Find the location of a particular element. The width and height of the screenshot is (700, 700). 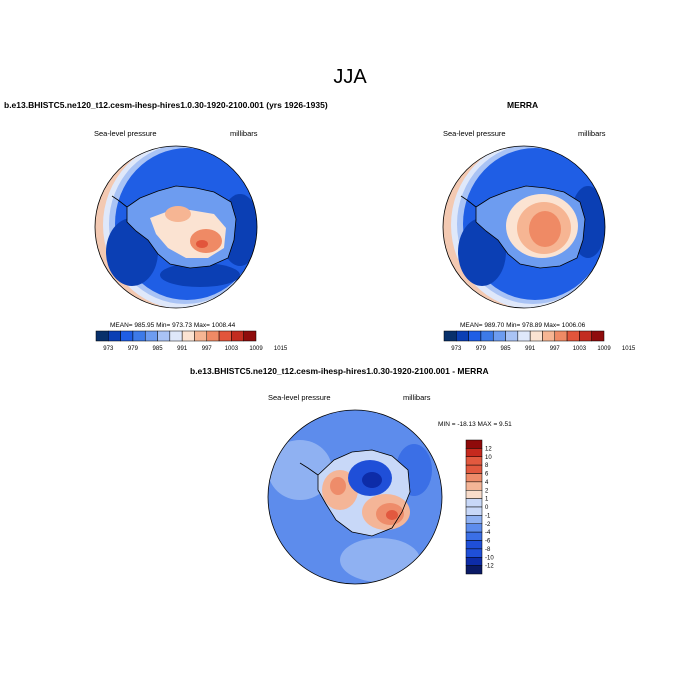

map1-boundary is located at coordinates (176, 227).